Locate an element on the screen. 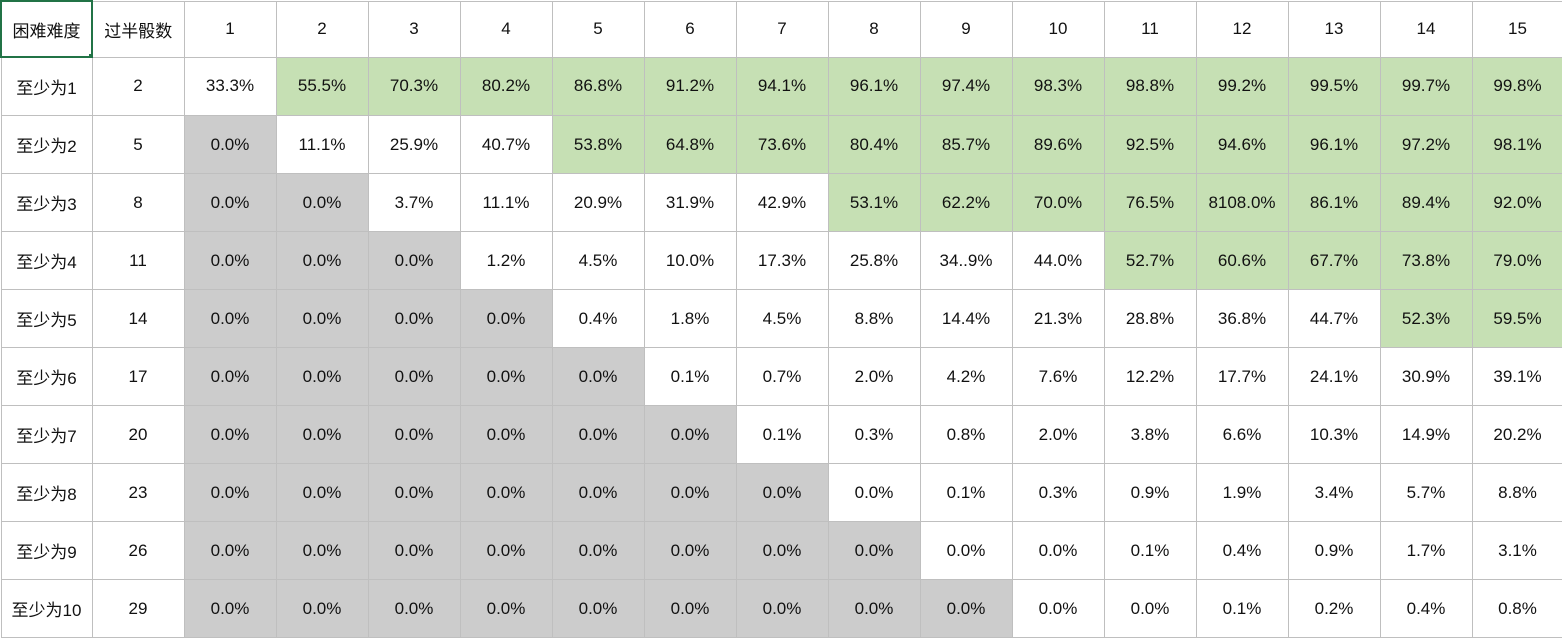 This screenshot has height=638, width=1562. row-label-cell: 至少为8 is located at coordinates (46, 492).